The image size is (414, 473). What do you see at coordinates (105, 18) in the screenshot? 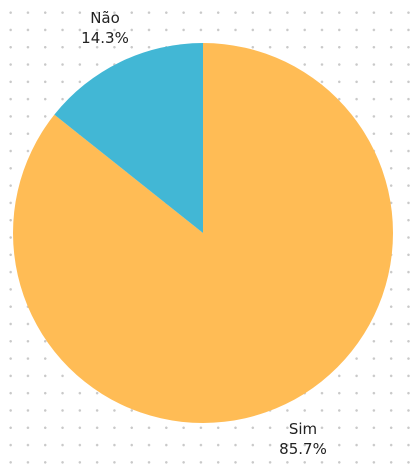
I see `slice-label-nao: Não` at bounding box center [105, 18].